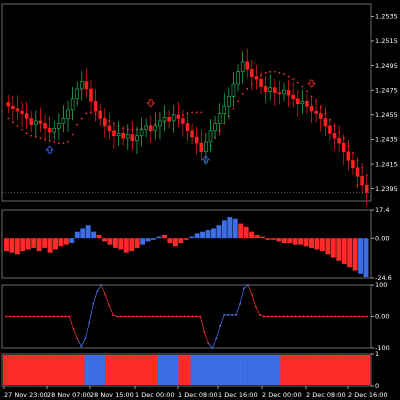 This screenshot has width=400, height=400. I want to click on y-tick-label: -100, so click(382, 348).